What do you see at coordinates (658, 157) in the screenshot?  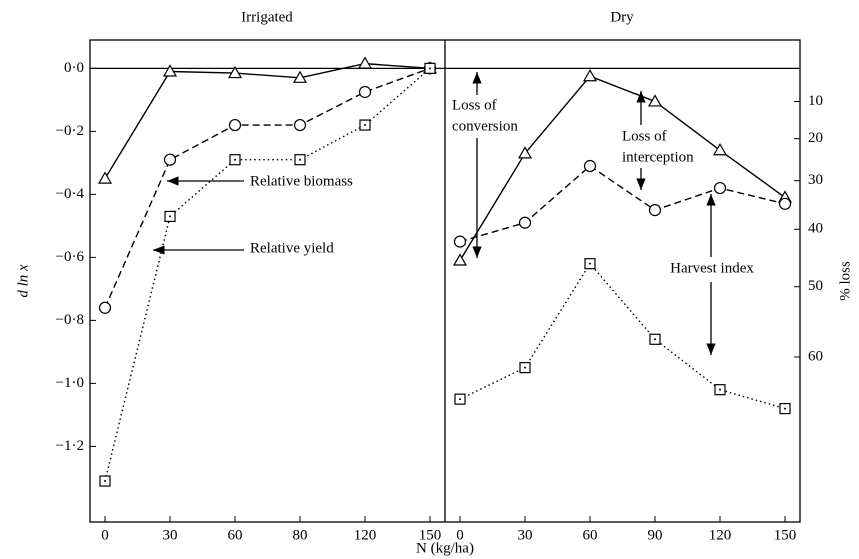 I see `annotation: interception` at bounding box center [658, 157].